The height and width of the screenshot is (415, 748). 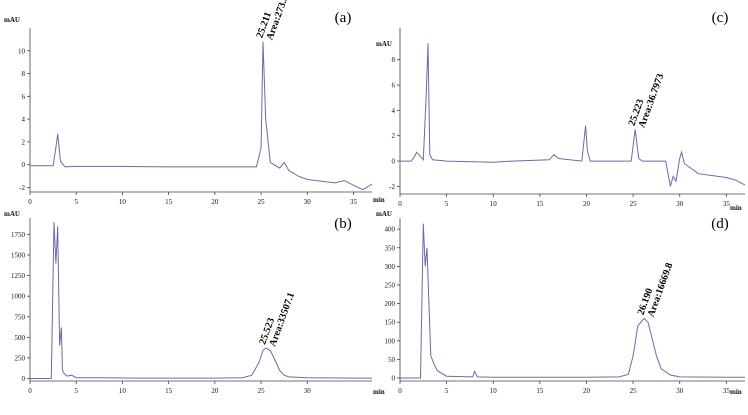 I want to click on y-tick-label: 350, so click(x=390, y=248).